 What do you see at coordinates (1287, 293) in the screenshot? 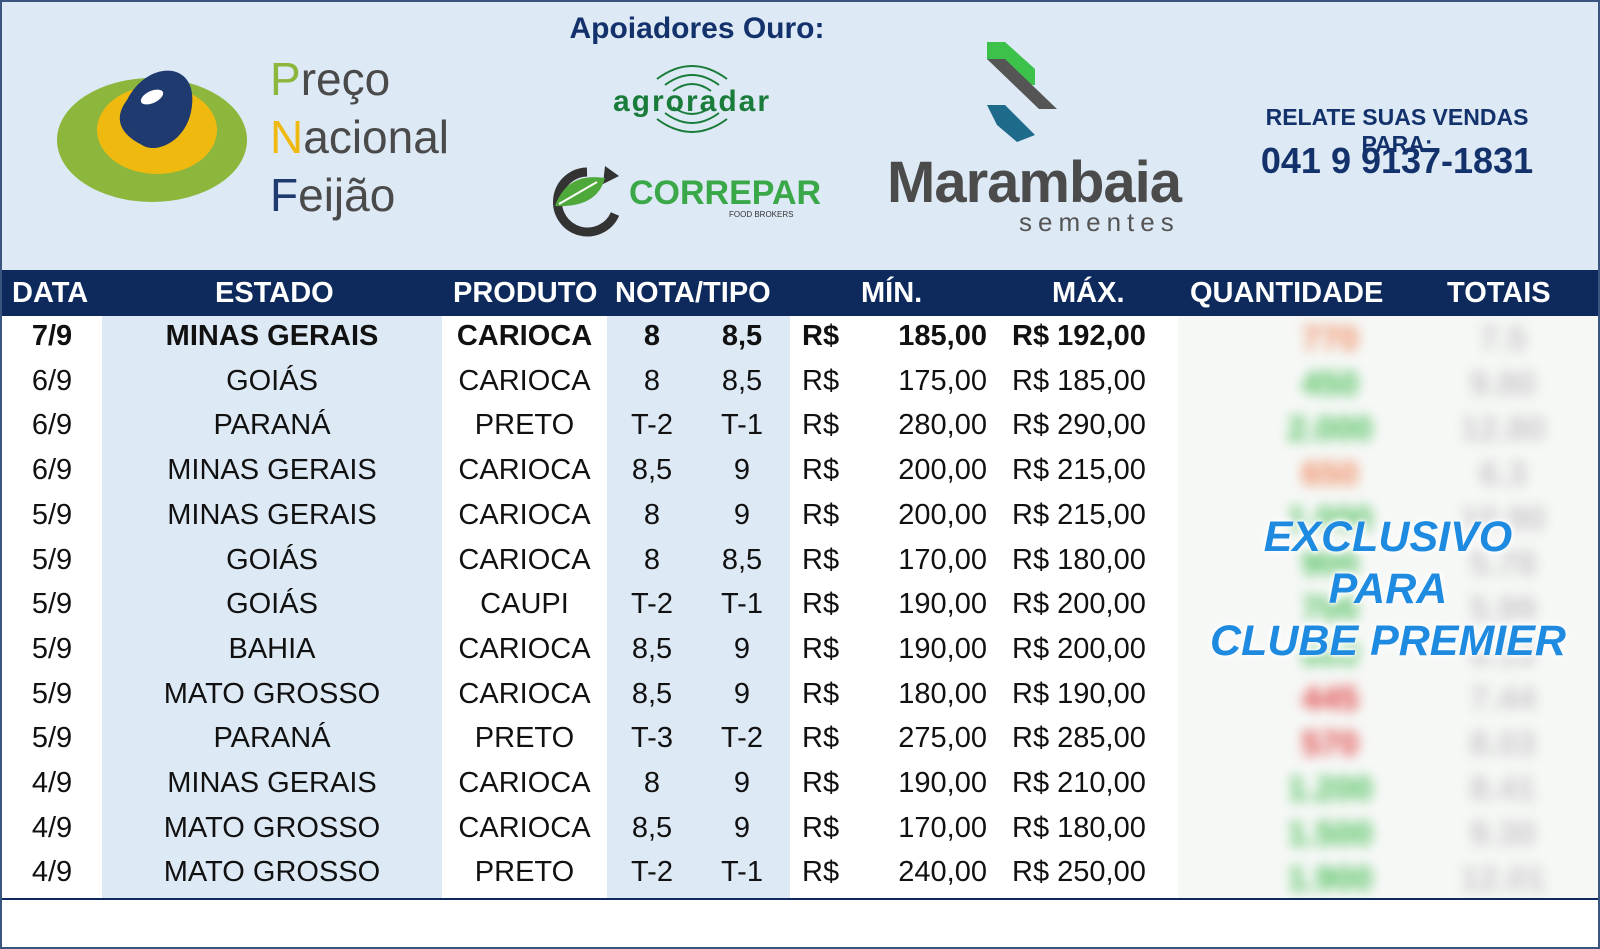
I see `col-header-quantidade: QUANTIDADE` at bounding box center [1287, 293].